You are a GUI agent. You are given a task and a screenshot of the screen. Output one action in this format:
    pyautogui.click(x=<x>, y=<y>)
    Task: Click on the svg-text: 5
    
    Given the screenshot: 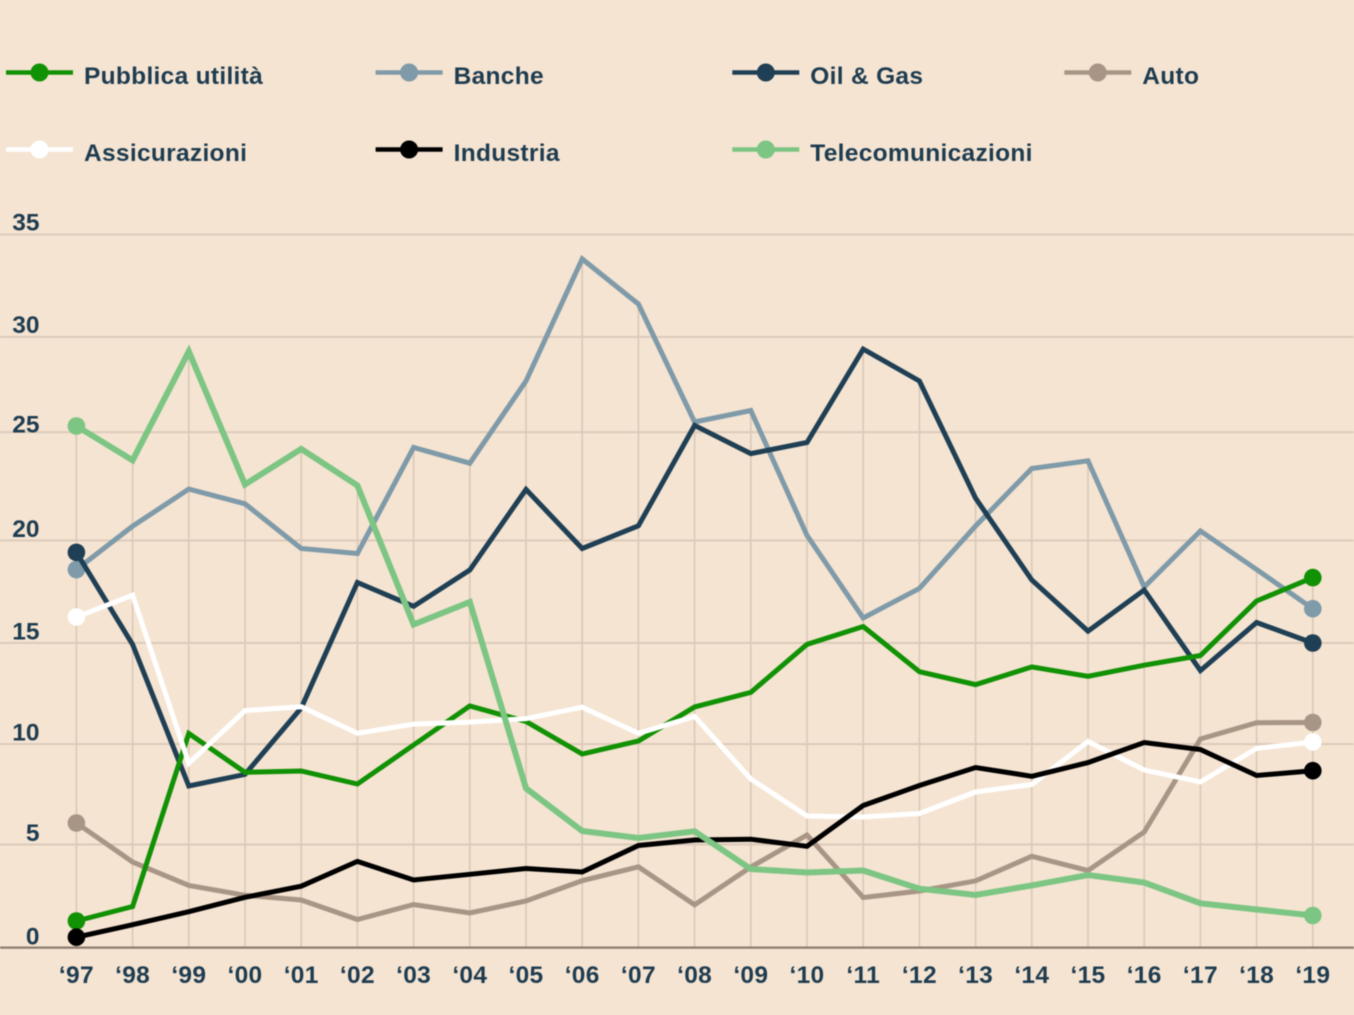 What is the action you would take?
    pyautogui.click(x=33, y=833)
    